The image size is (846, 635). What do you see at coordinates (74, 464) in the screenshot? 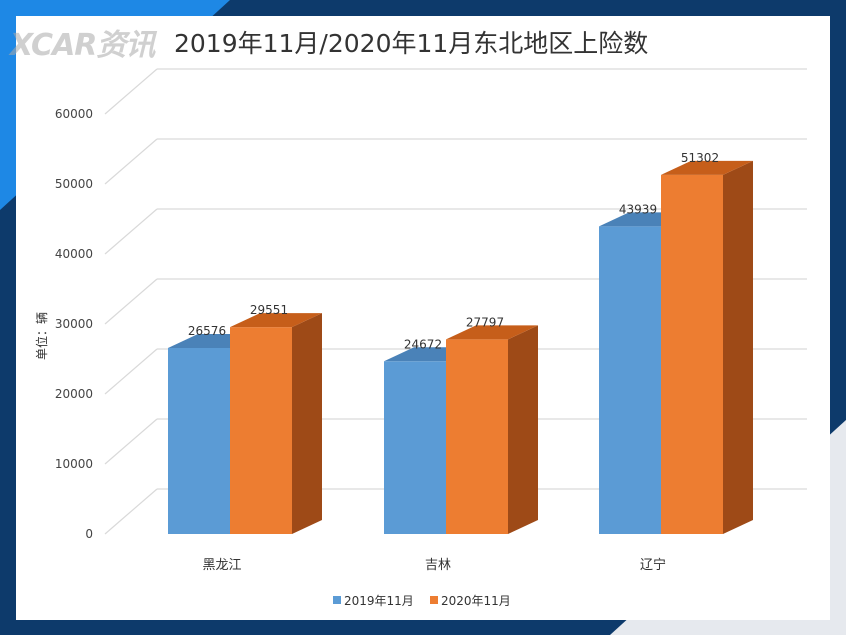
I see `y-tick-label: 10000` at bounding box center [74, 464].